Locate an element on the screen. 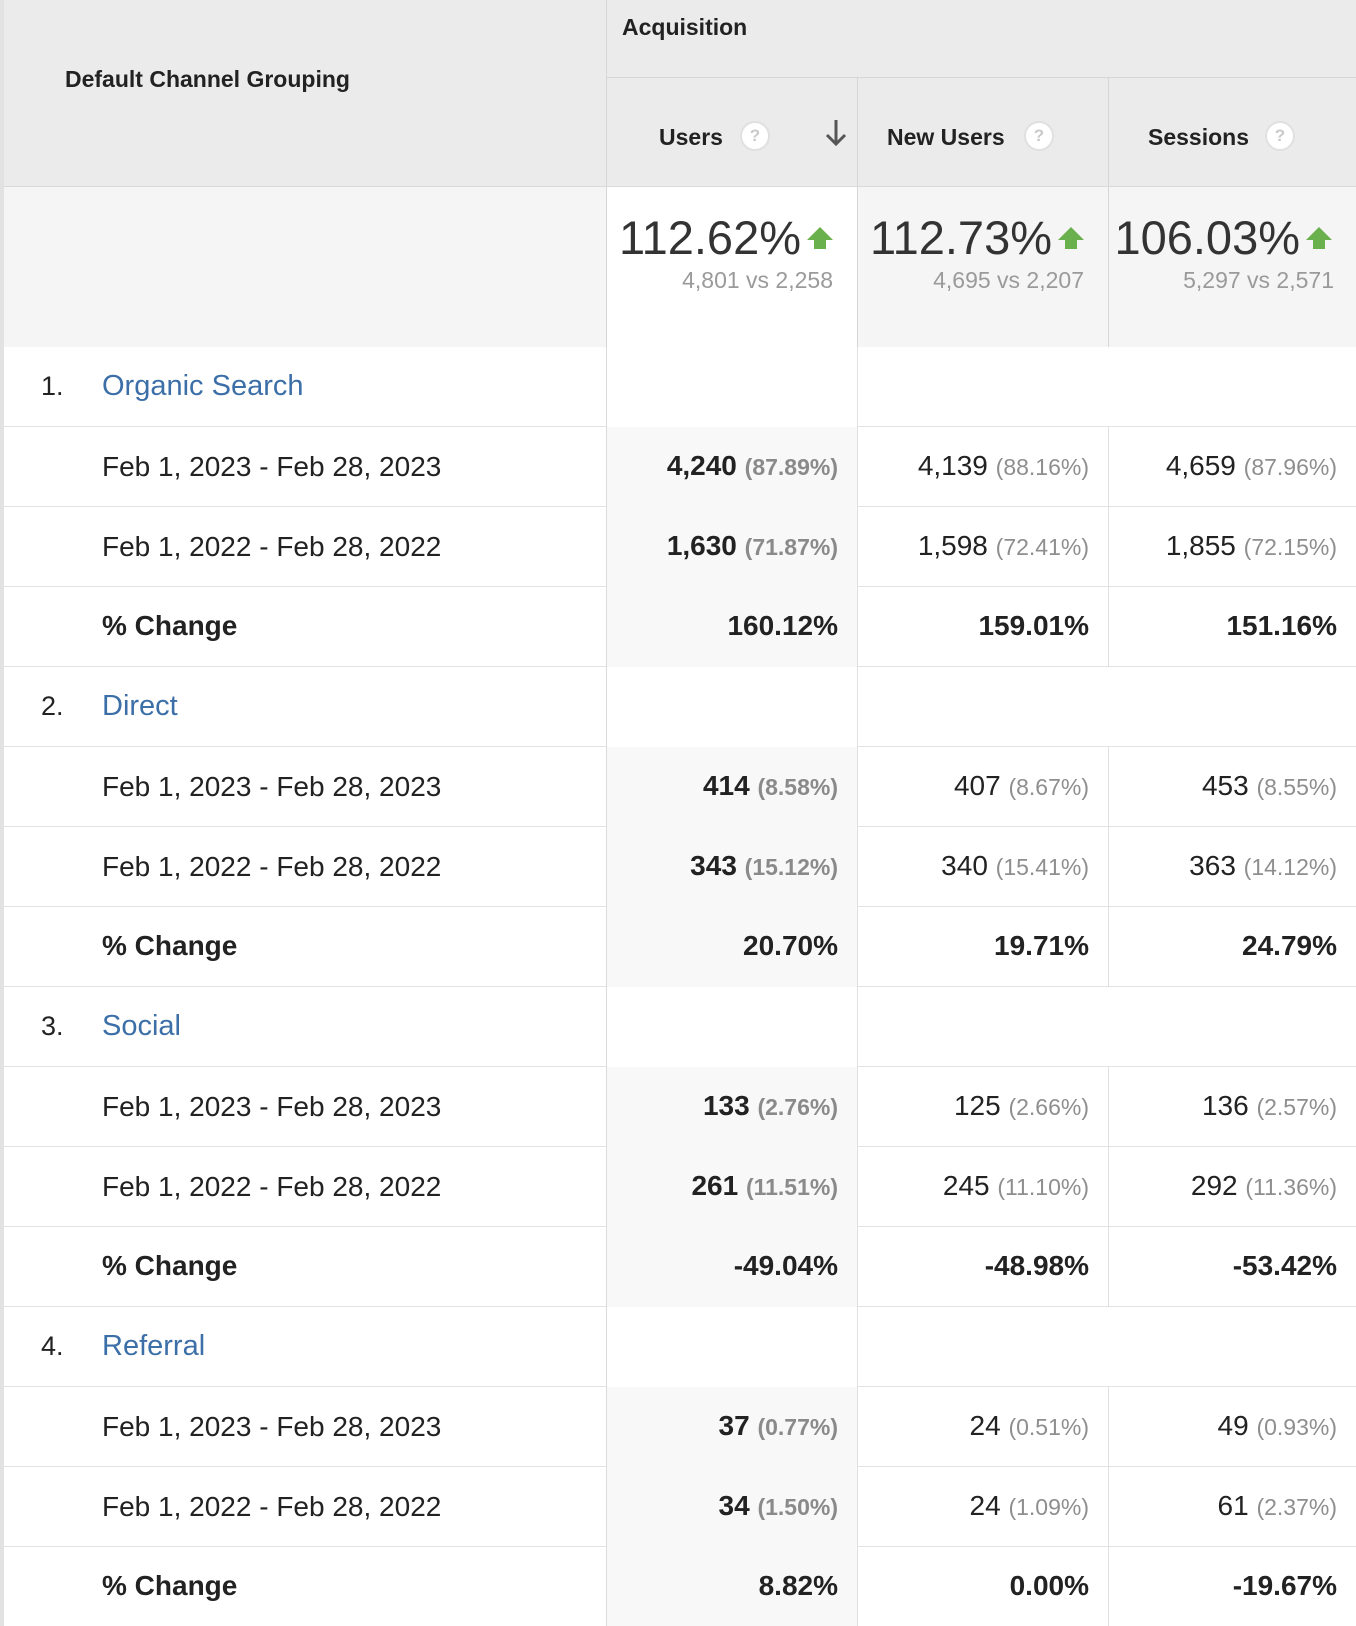 The width and height of the screenshot is (1356, 1626). channel-rank: 4. is located at coordinates (52, 1346).